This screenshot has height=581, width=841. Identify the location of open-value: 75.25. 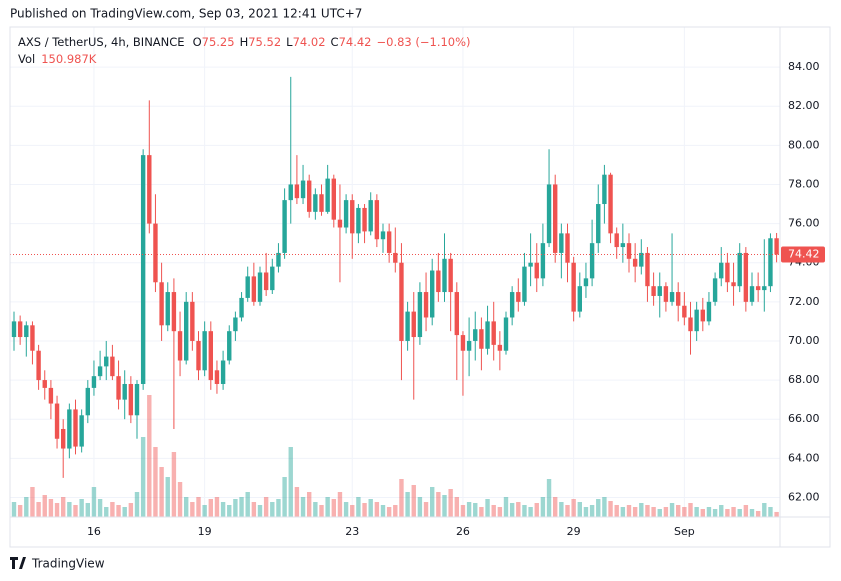
(218, 42).